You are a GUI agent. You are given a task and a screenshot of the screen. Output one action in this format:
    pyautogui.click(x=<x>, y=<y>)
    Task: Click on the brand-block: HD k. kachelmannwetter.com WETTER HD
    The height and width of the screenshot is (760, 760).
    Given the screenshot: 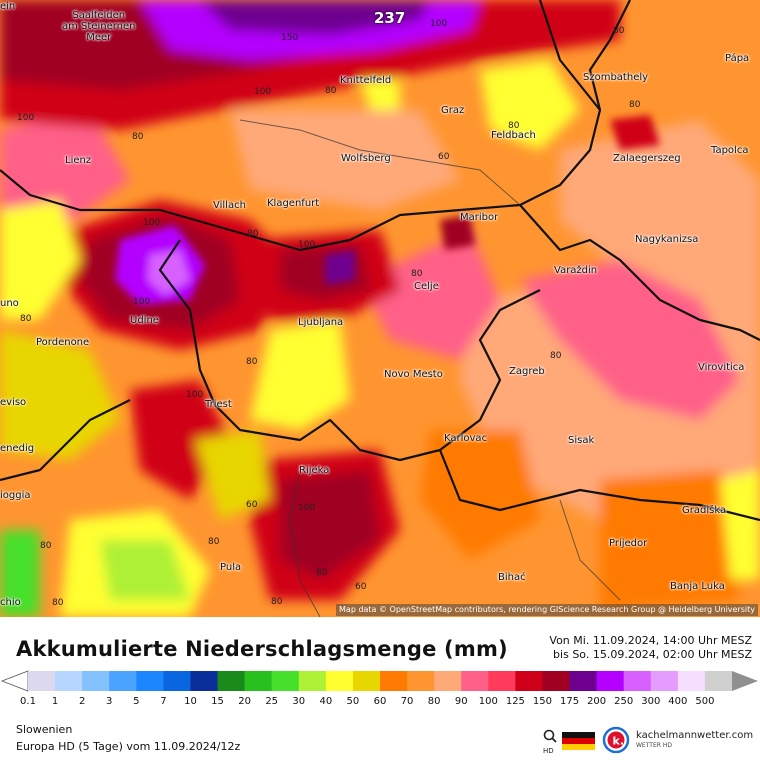 What is the action you would take?
    pyautogui.click(x=647, y=740)
    